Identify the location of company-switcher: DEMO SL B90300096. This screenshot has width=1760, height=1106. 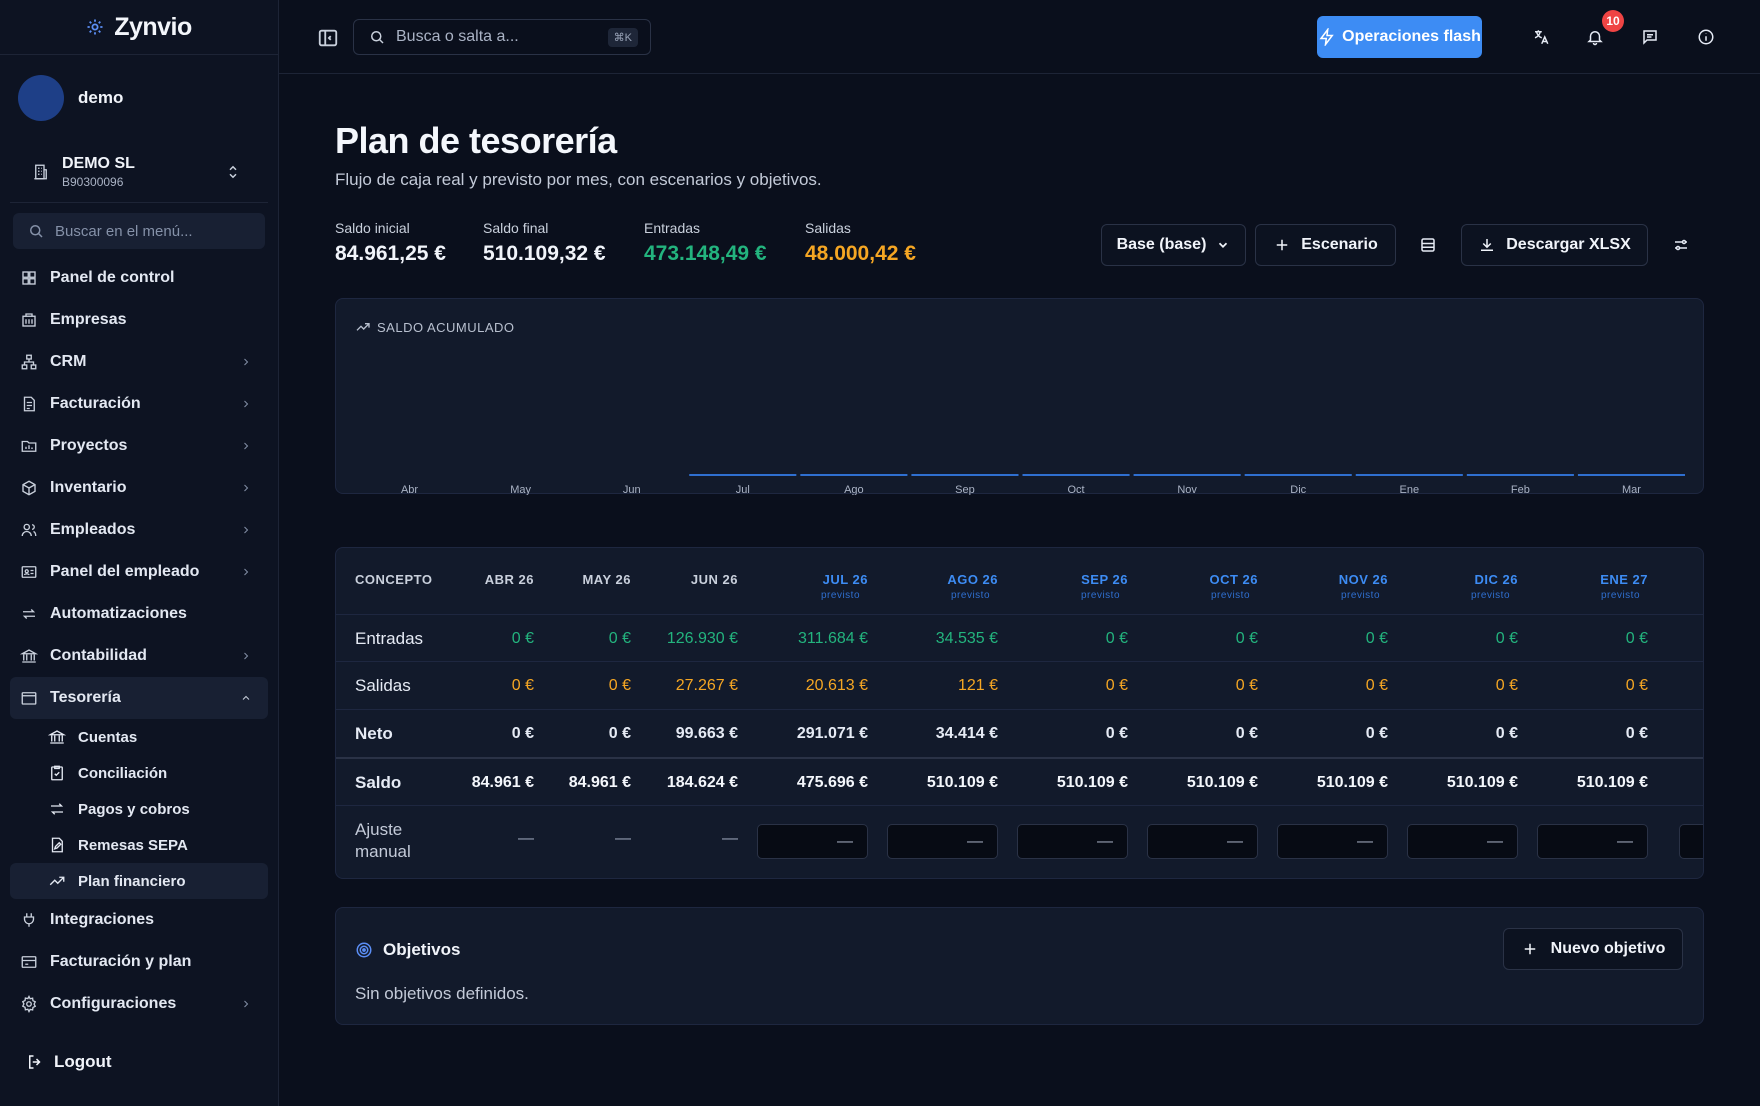
(139, 172).